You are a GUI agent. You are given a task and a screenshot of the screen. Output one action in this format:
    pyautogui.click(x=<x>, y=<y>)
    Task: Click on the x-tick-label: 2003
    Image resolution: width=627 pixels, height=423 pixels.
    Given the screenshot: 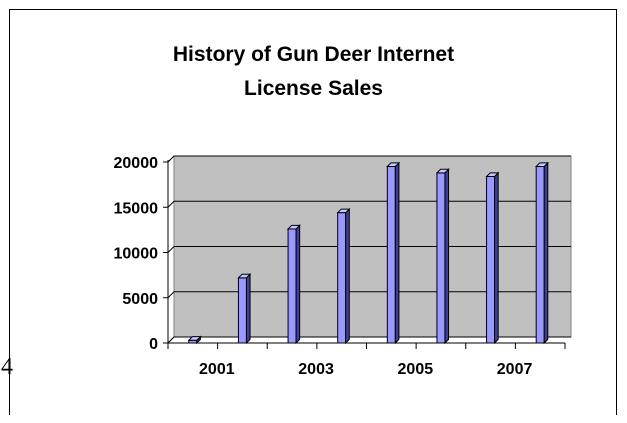 What is the action you would take?
    pyautogui.click(x=316, y=369)
    